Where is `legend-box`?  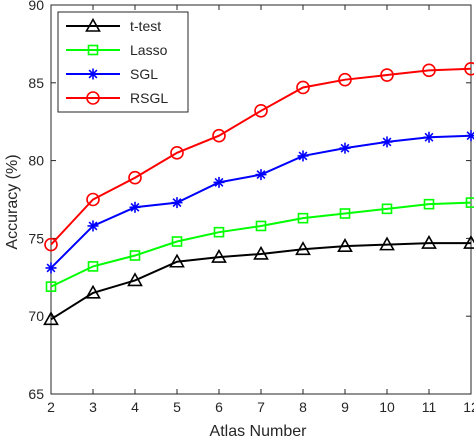
legend-box is located at coordinates (123, 62).